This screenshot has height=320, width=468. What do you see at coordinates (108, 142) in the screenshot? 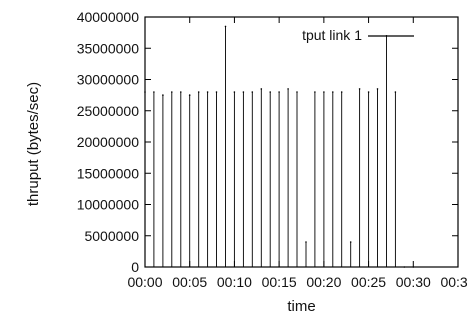
I see `y-tick-label: 20000000` at bounding box center [108, 142].